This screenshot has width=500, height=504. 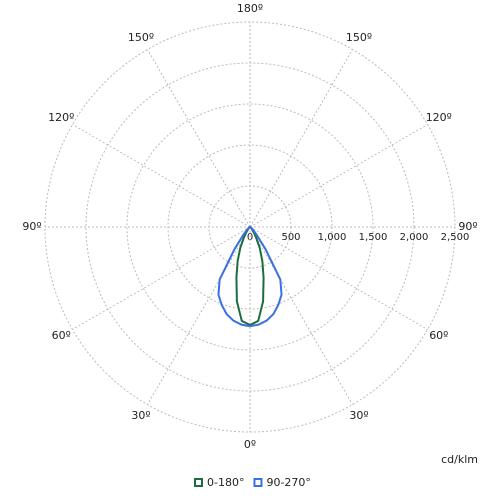 I want to click on unit-label: cd/klm, so click(x=459, y=459).